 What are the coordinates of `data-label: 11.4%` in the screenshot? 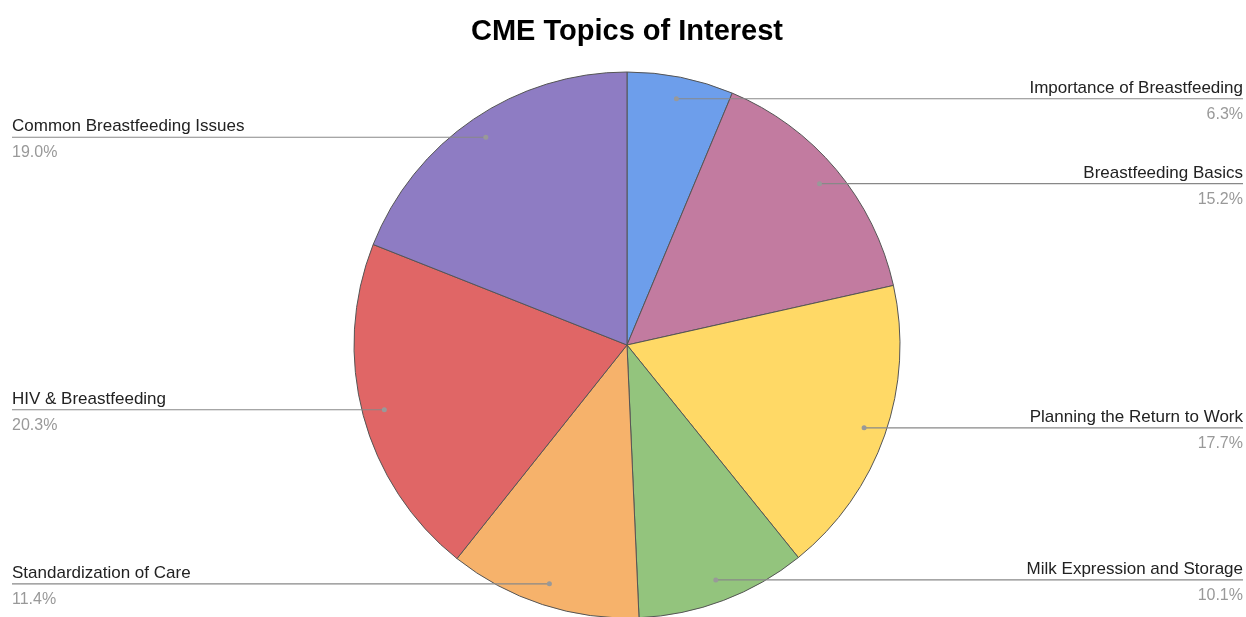 It's located at (34, 598).